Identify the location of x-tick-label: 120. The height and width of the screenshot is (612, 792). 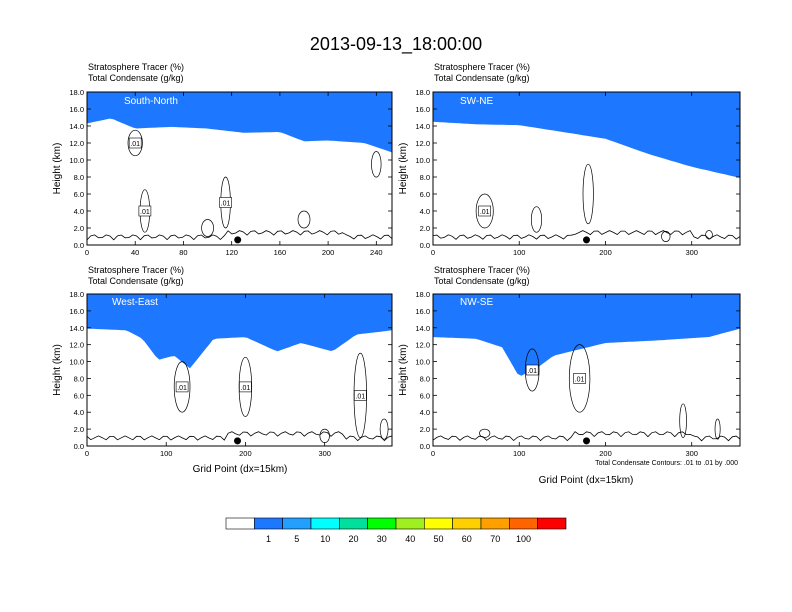
(231, 252).